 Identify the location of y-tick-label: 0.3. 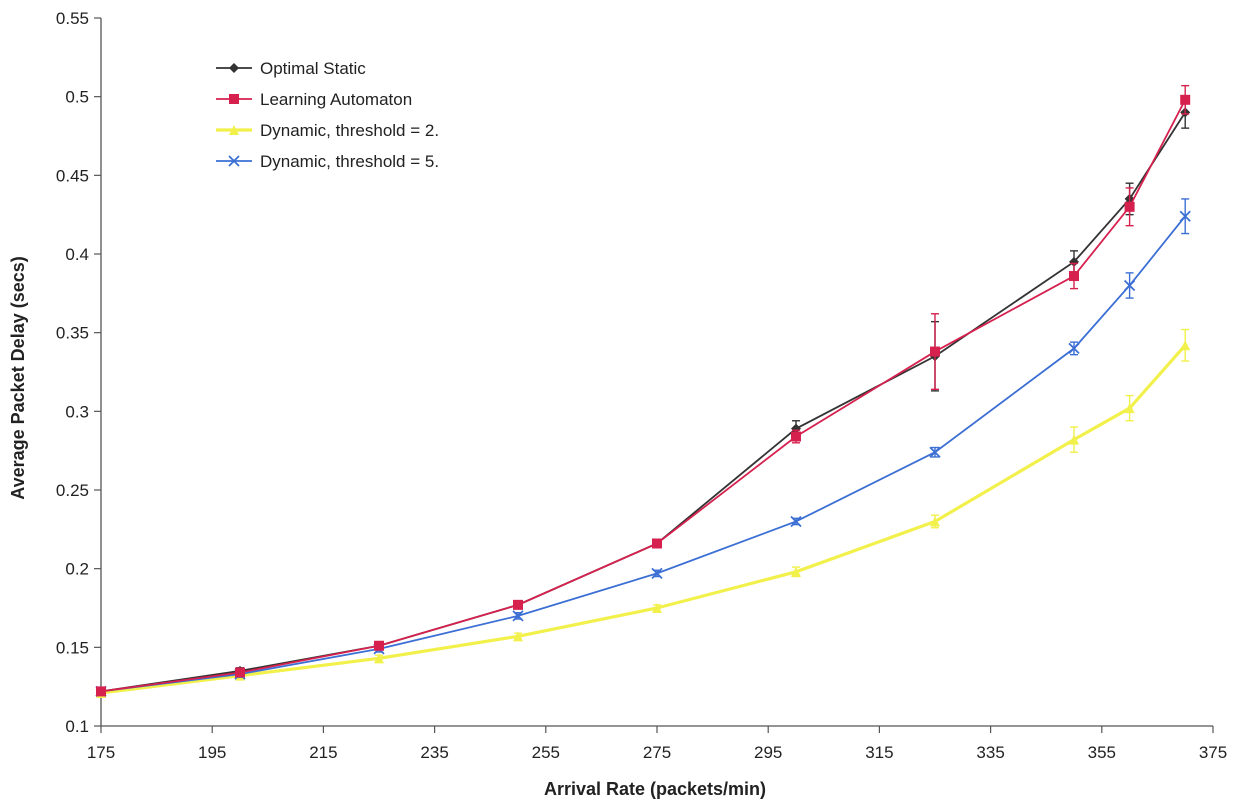
(77, 411).